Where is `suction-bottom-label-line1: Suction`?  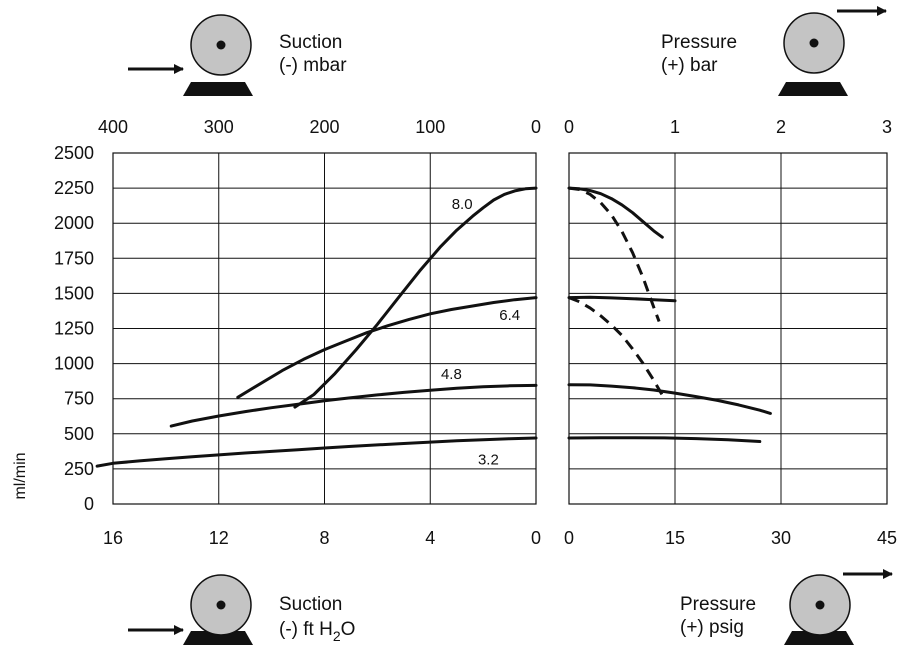
suction-bottom-label-line1: Suction is located at coordinates (310, 604).